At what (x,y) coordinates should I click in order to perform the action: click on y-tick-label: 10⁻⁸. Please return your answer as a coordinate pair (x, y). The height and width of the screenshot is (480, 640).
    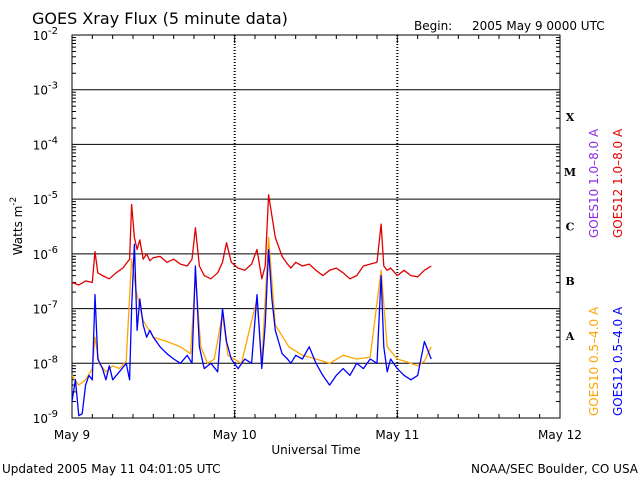
    Looking at the image, I should click on (45, 362).